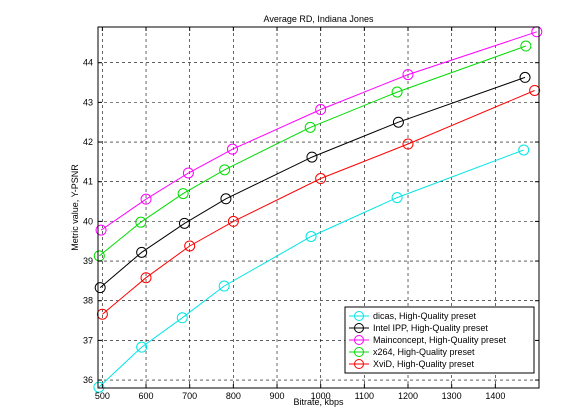  Describe the element at coordinates (424, 352) in the screenshot. I see `legend-entry: x264, High-Quality preset` at that location.